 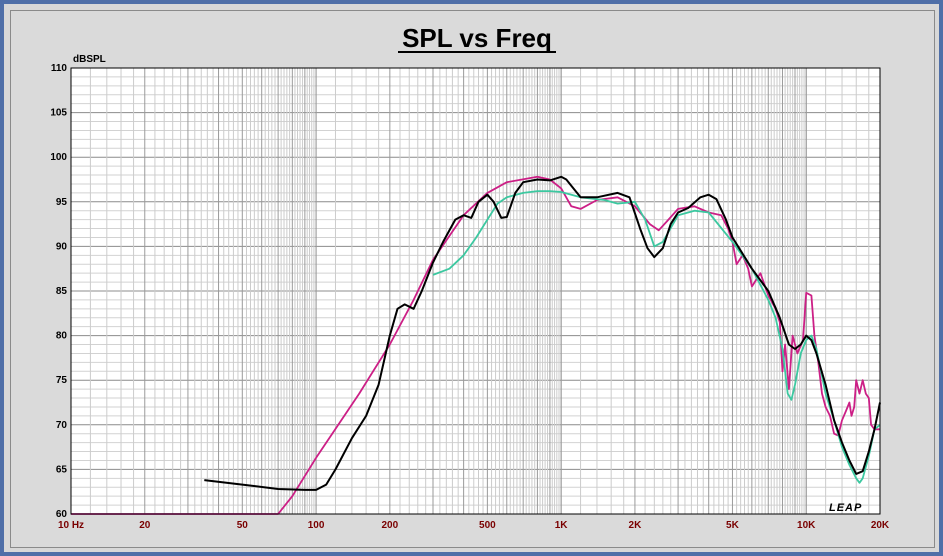 I want to click on chart-title: SPL vs Freq, so click(x=477, y=38).